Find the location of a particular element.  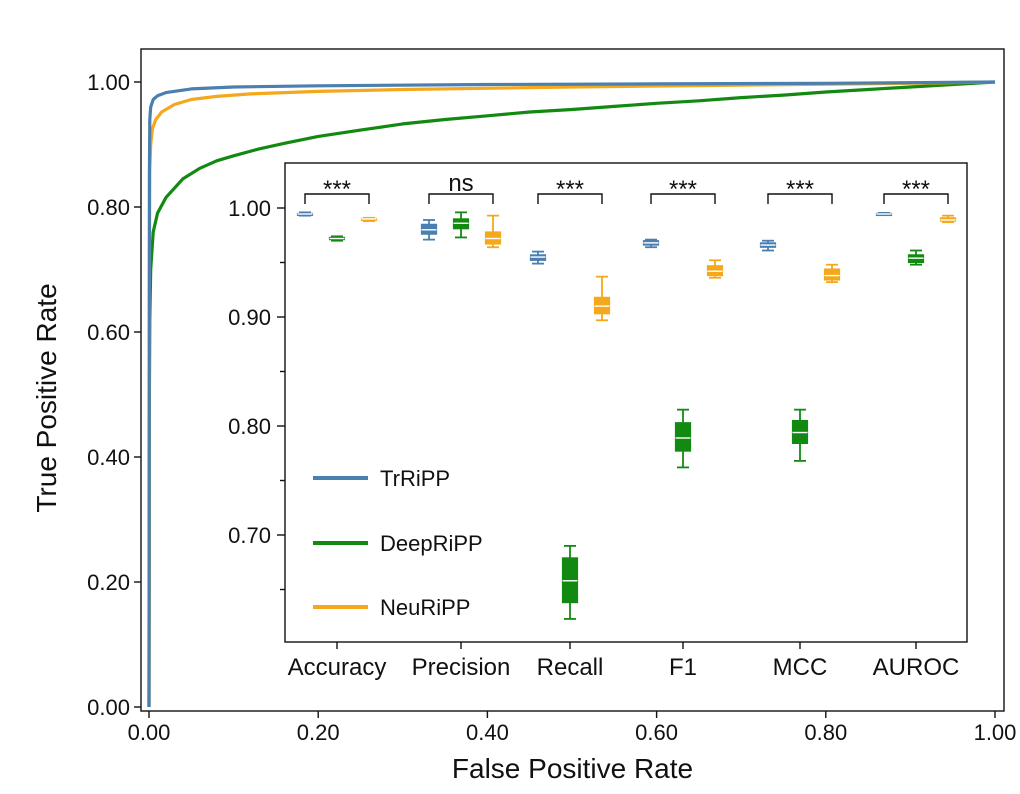

significance-bracket-auroc: *** is located at coordinates (916, 190).